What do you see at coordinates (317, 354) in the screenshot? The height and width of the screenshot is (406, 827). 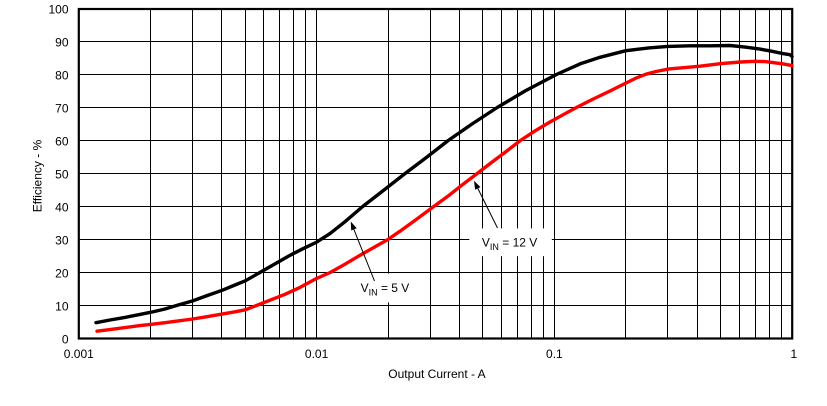 I see `svg-text: 0.01` at bounding box center [317, 354].